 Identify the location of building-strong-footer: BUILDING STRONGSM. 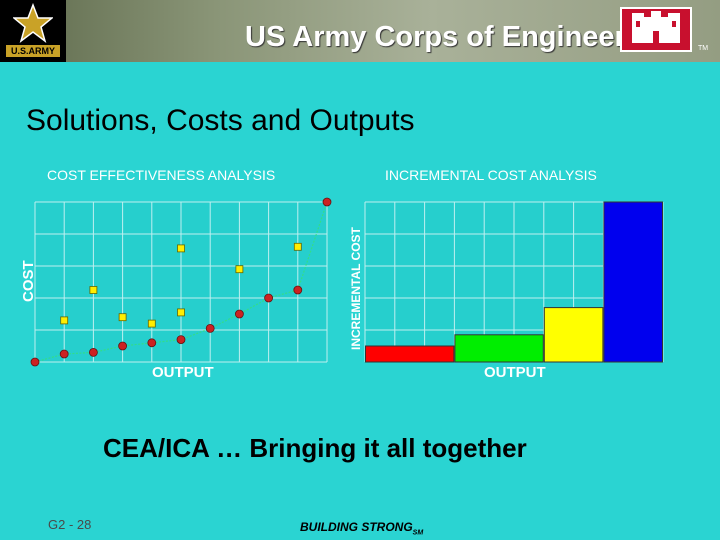
(361, 528).